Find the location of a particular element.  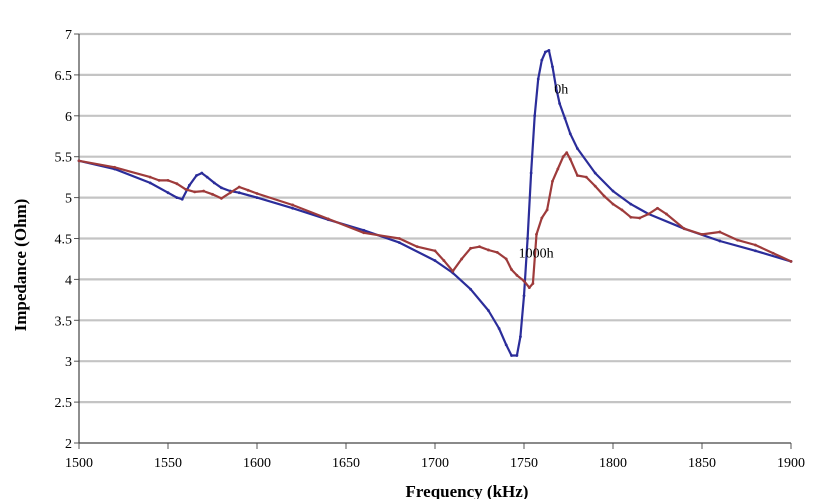

y-tick-label: 6.5 is located at coordinates (64, 76).